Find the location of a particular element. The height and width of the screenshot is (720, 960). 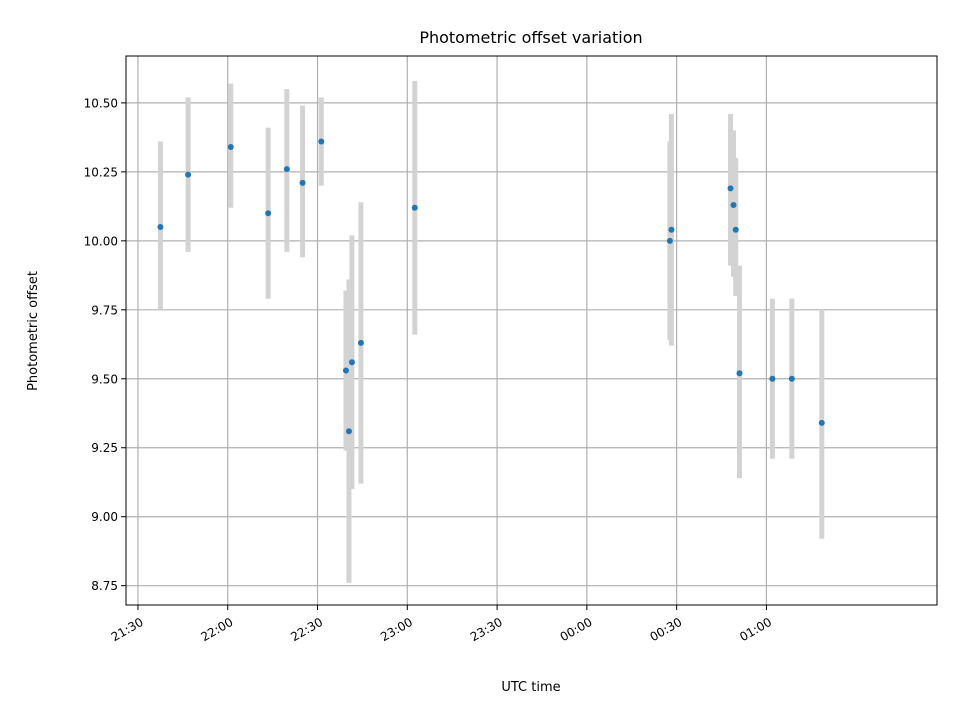

y-tick-label: 8.75 is located at coordinates (104, 586).